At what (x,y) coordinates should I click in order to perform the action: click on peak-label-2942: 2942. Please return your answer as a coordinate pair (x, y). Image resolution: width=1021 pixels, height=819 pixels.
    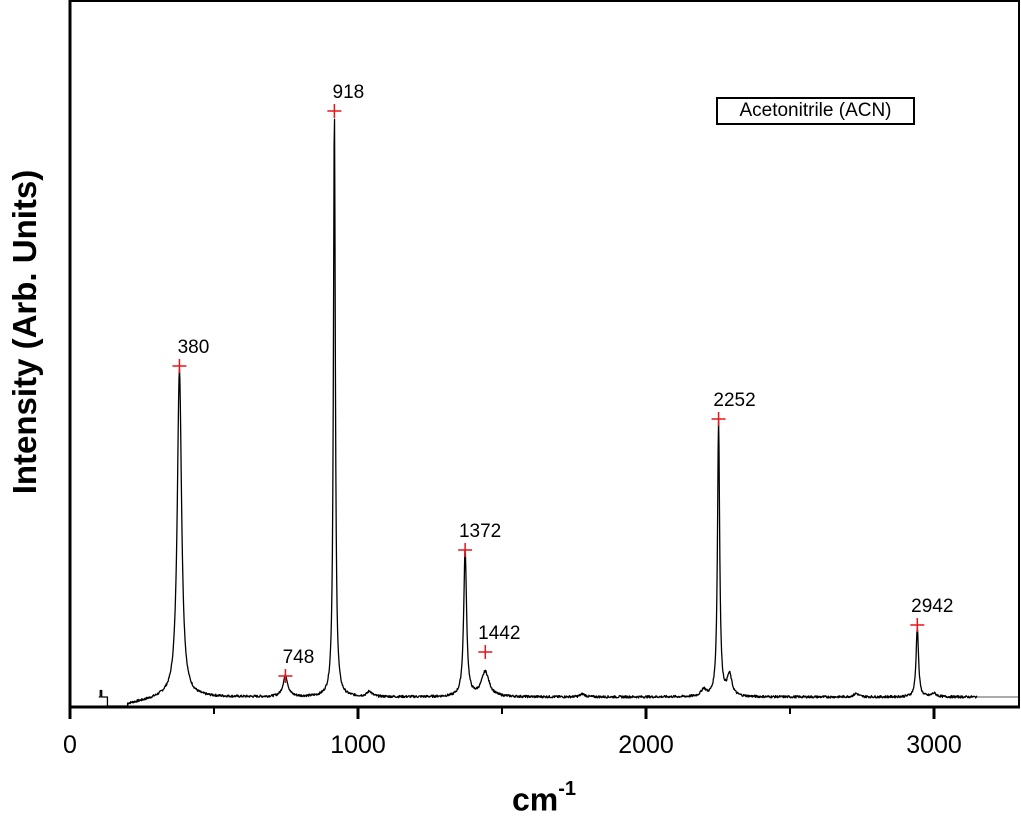
    Looking at the image, I should click on (932, 606).